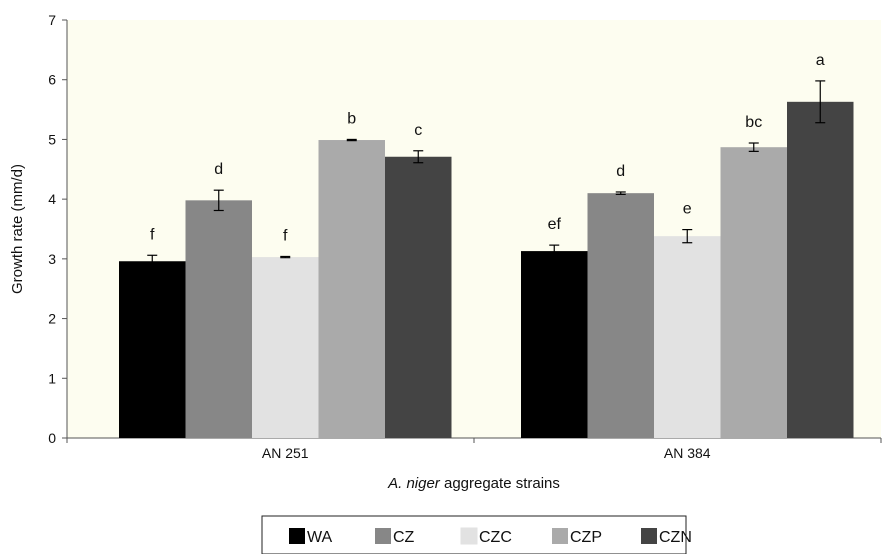  What do you see at coordinates (418, 297) in the screenshot?
I see `bar-czn-an251` at bounding box center [418, 297].